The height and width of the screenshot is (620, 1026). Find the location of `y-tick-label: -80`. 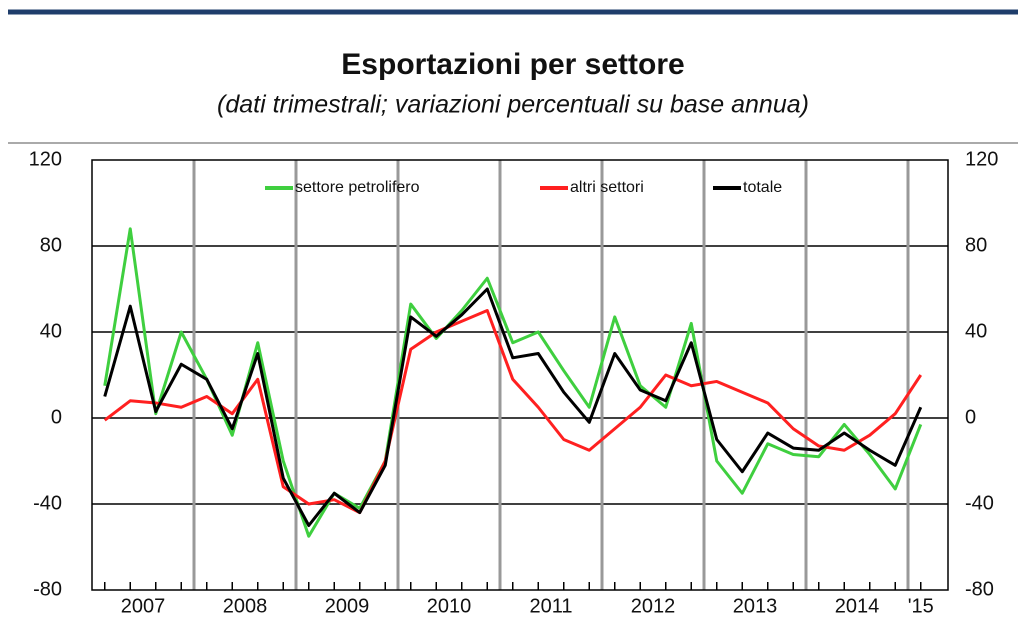

y-tick-label: -80 is located at coordinates (47, 589).